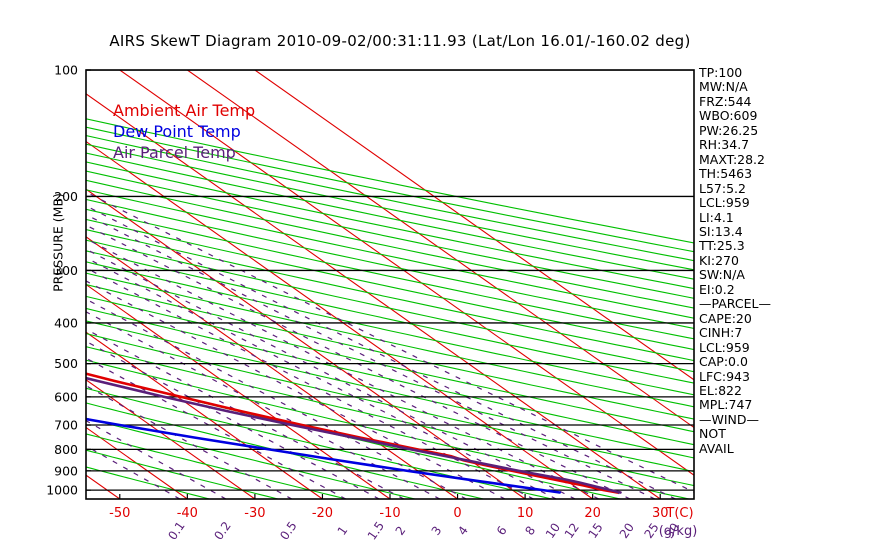 The height and width of the screenshot is (560, 870). I want to click on temperature-axis-label: T(C), so click(679, 513).